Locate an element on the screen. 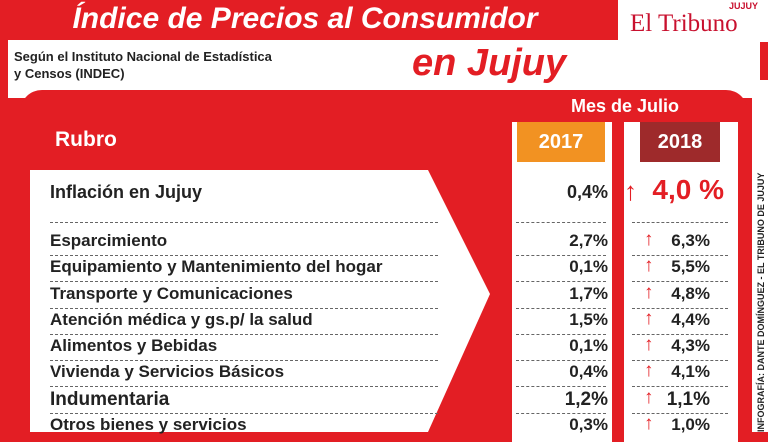 The height and width of the screenshot is (442, 768). col-2017 is located at coordinates (562, 282).